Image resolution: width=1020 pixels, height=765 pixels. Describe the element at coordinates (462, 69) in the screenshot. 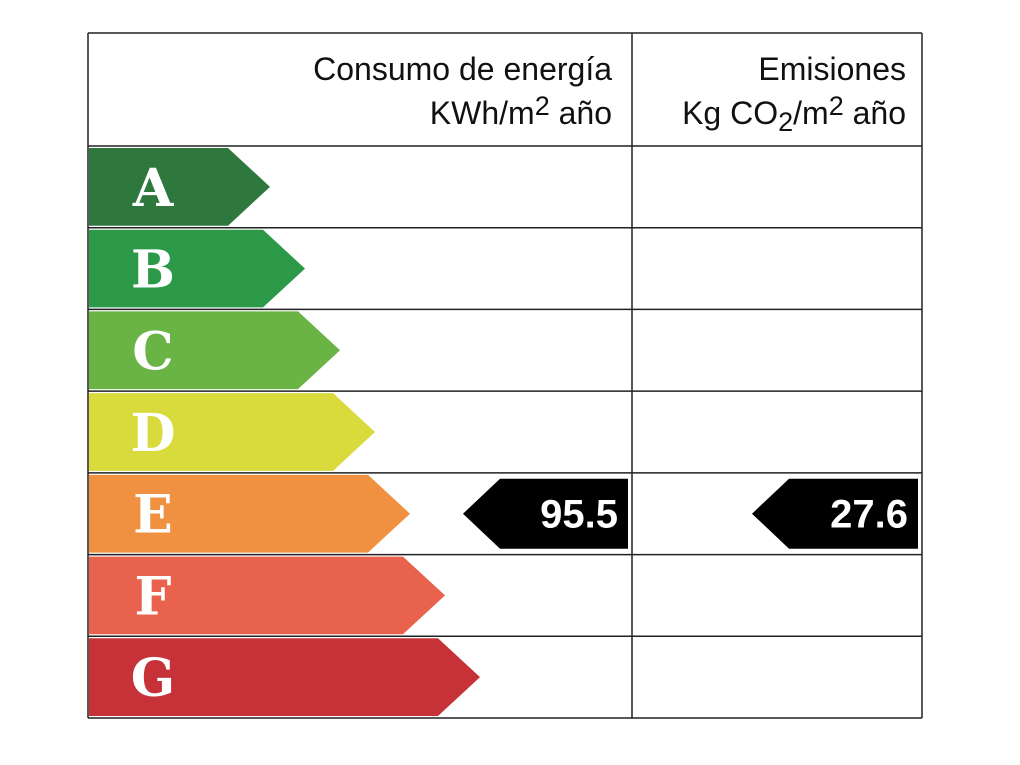

I see `consumption-title: Consumo de energía` at that location.